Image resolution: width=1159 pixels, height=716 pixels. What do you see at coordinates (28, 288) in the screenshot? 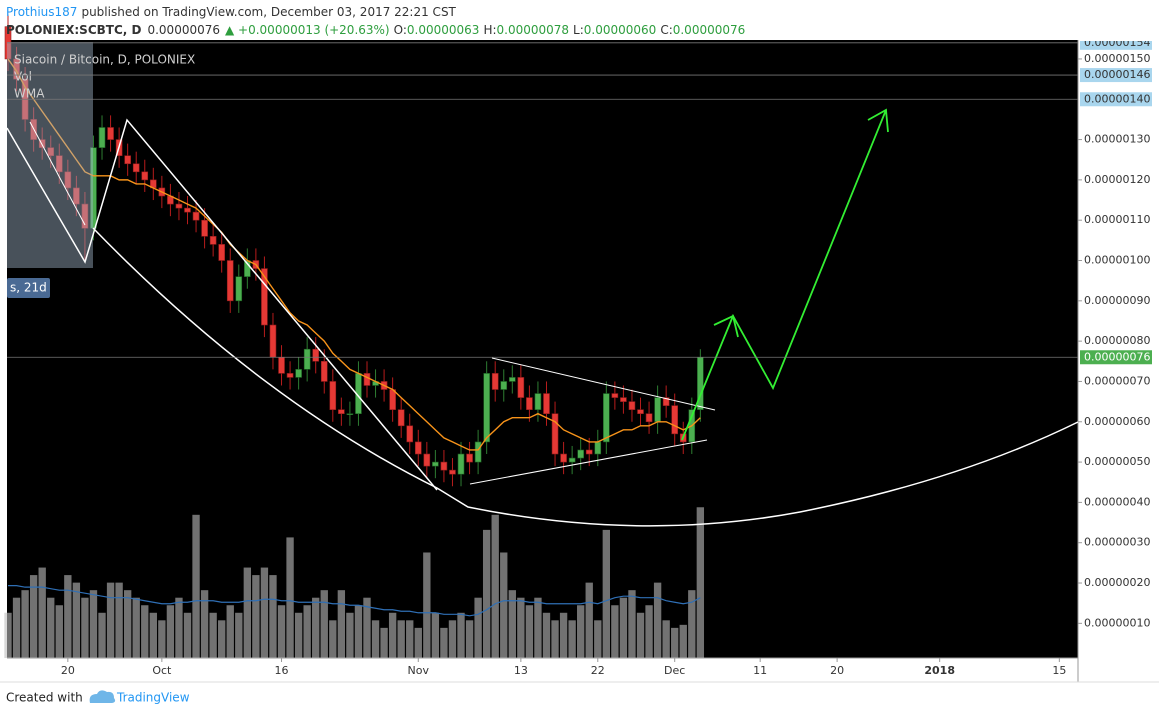
I see `range-label: s, 21d` at bounding box center [28, 288].